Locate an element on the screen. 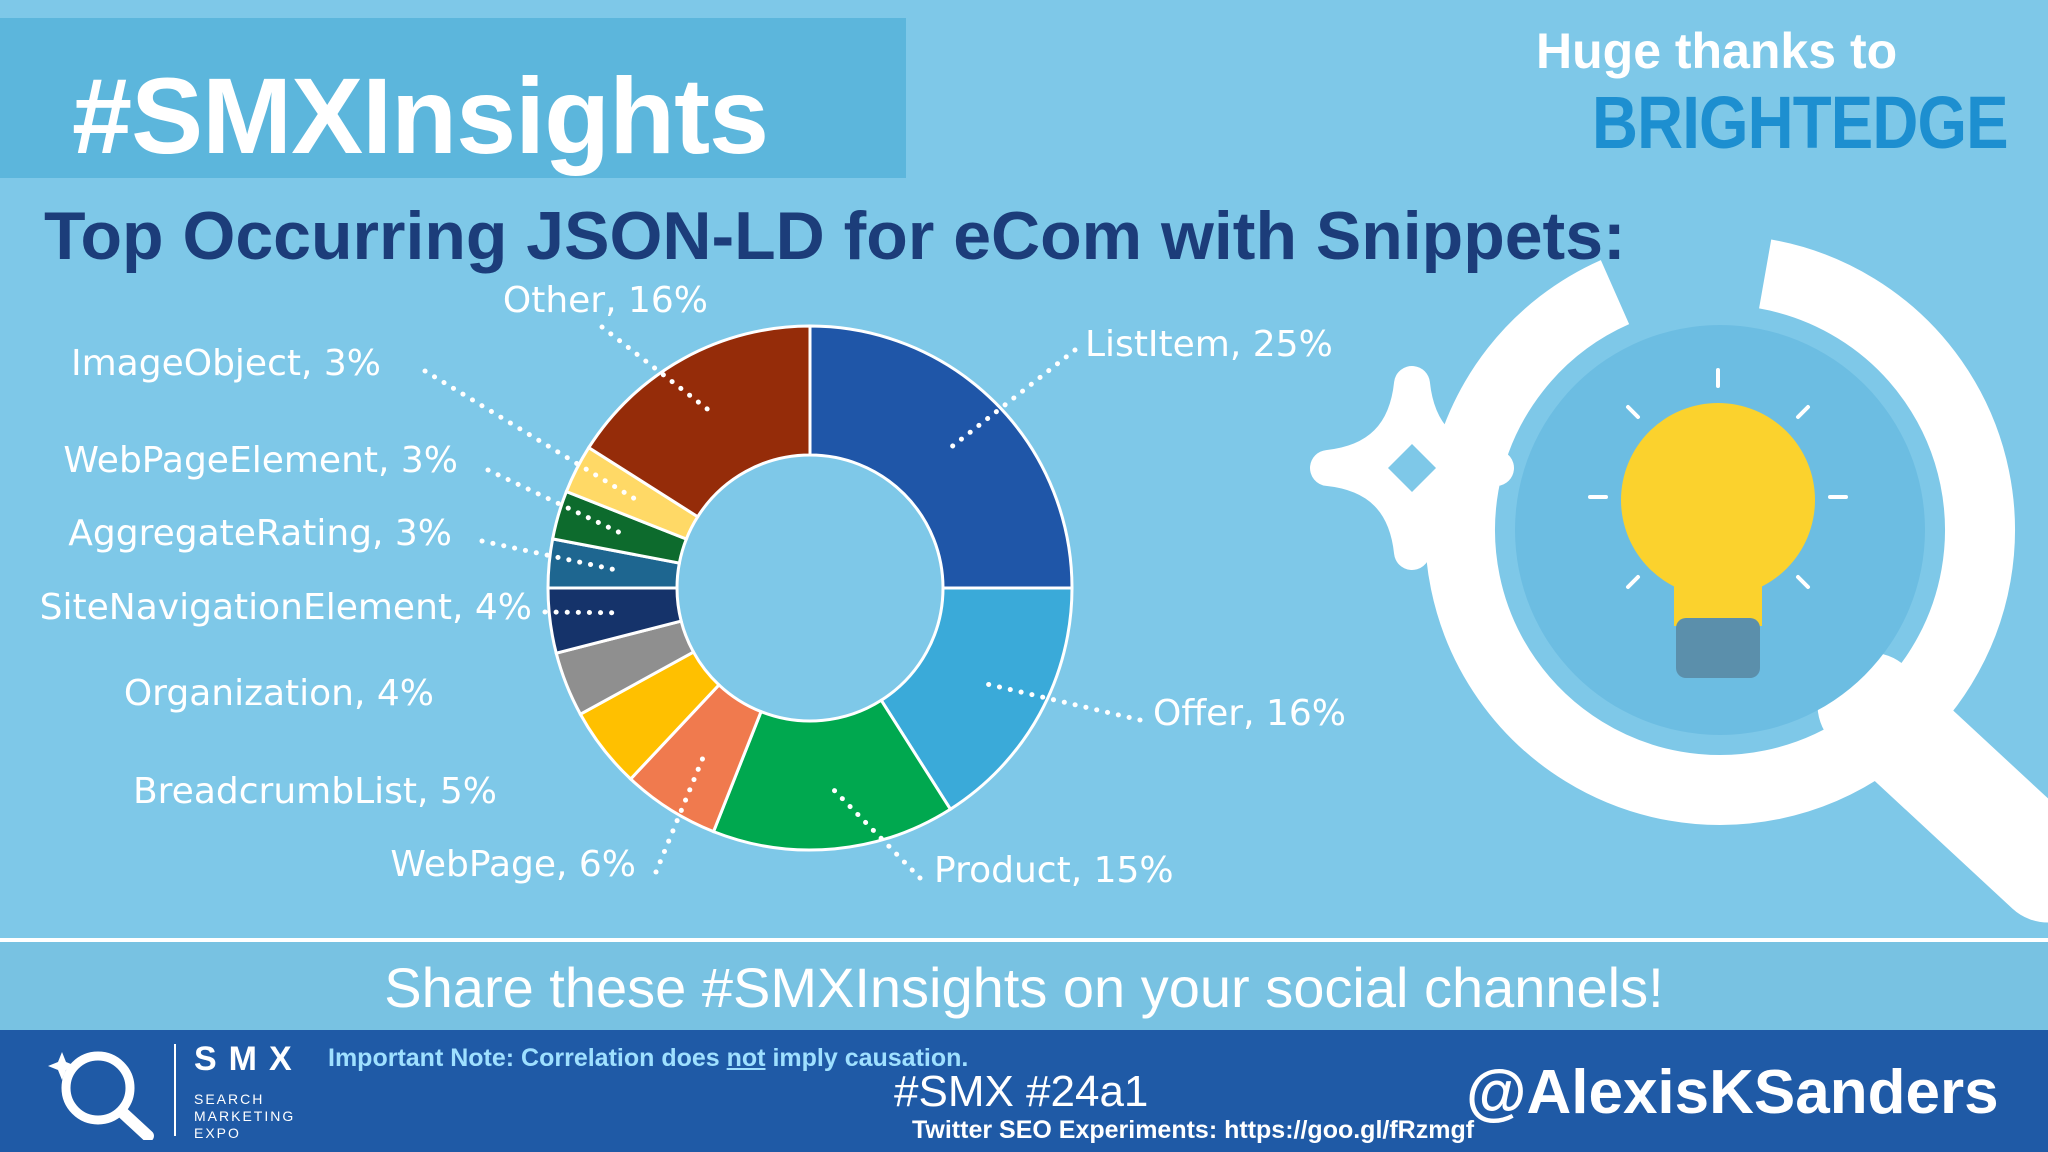  correlation-note-emphasis: not is located at coordinates (746, 1058).